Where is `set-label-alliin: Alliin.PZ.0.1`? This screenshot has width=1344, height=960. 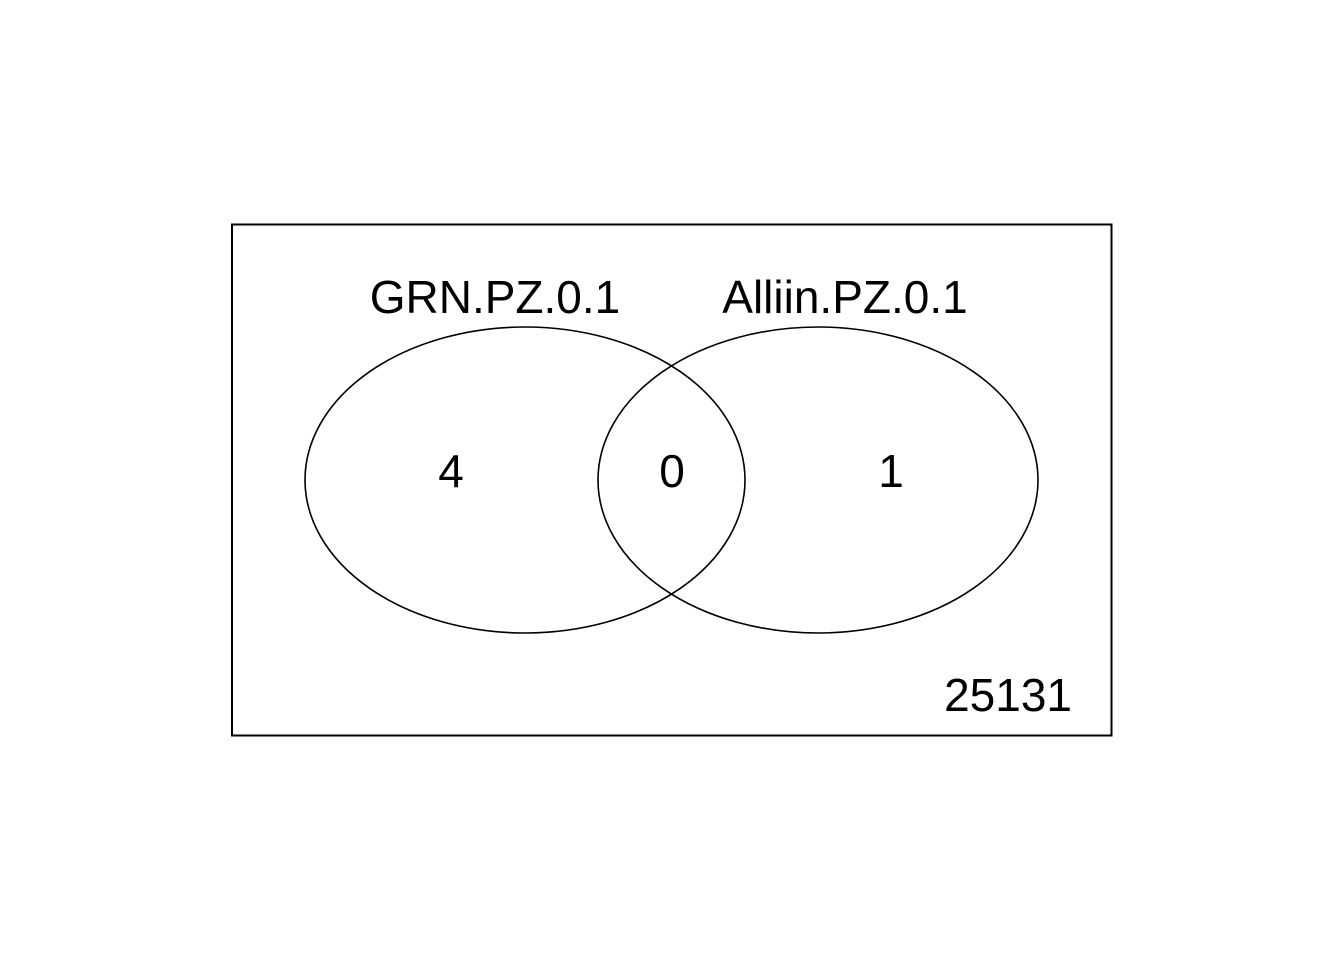 set-label-alliin: Alliin.PZ.0.1 is located at coordinates (844, 297).